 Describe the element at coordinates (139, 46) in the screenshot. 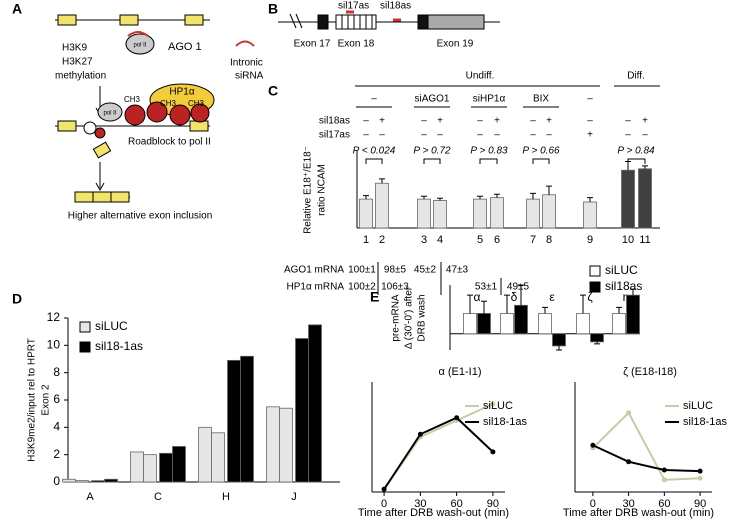

I see `label: pol II` at that location.